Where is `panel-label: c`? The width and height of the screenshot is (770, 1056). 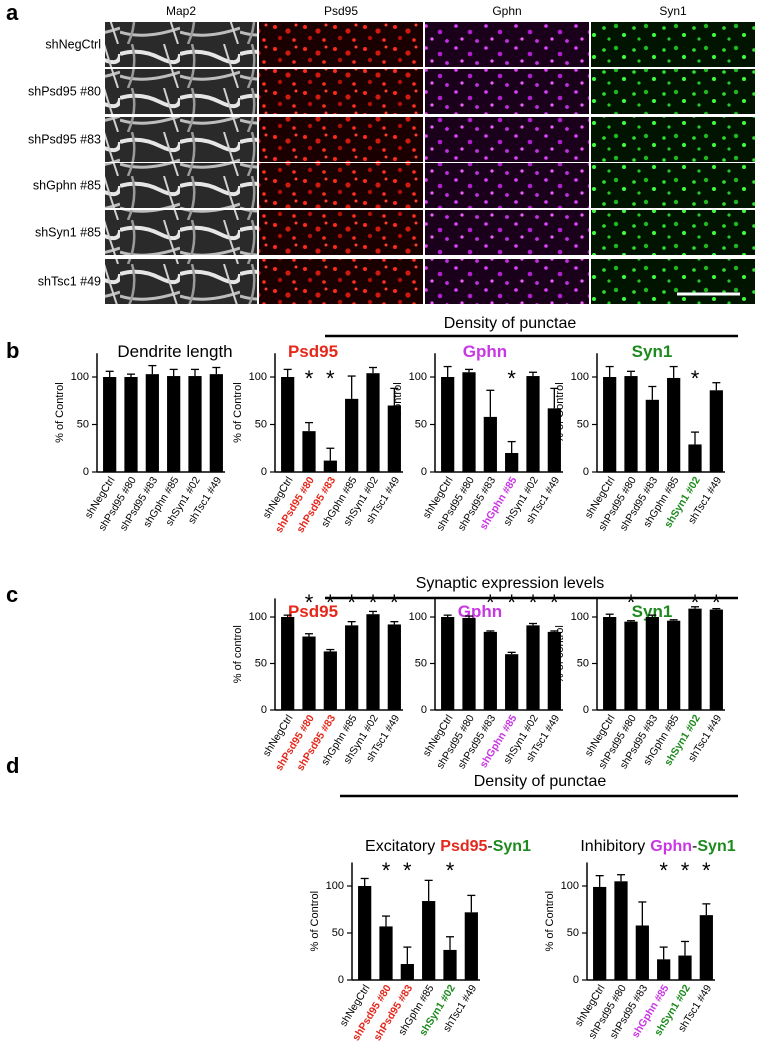 panel-label: c is located at coordinates (12, 594).